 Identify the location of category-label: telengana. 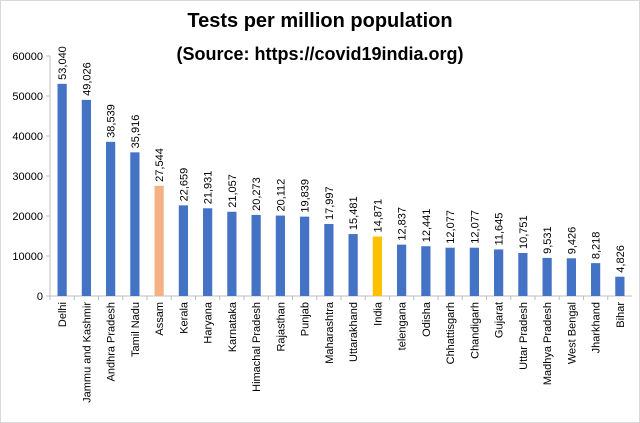
(403, 325).